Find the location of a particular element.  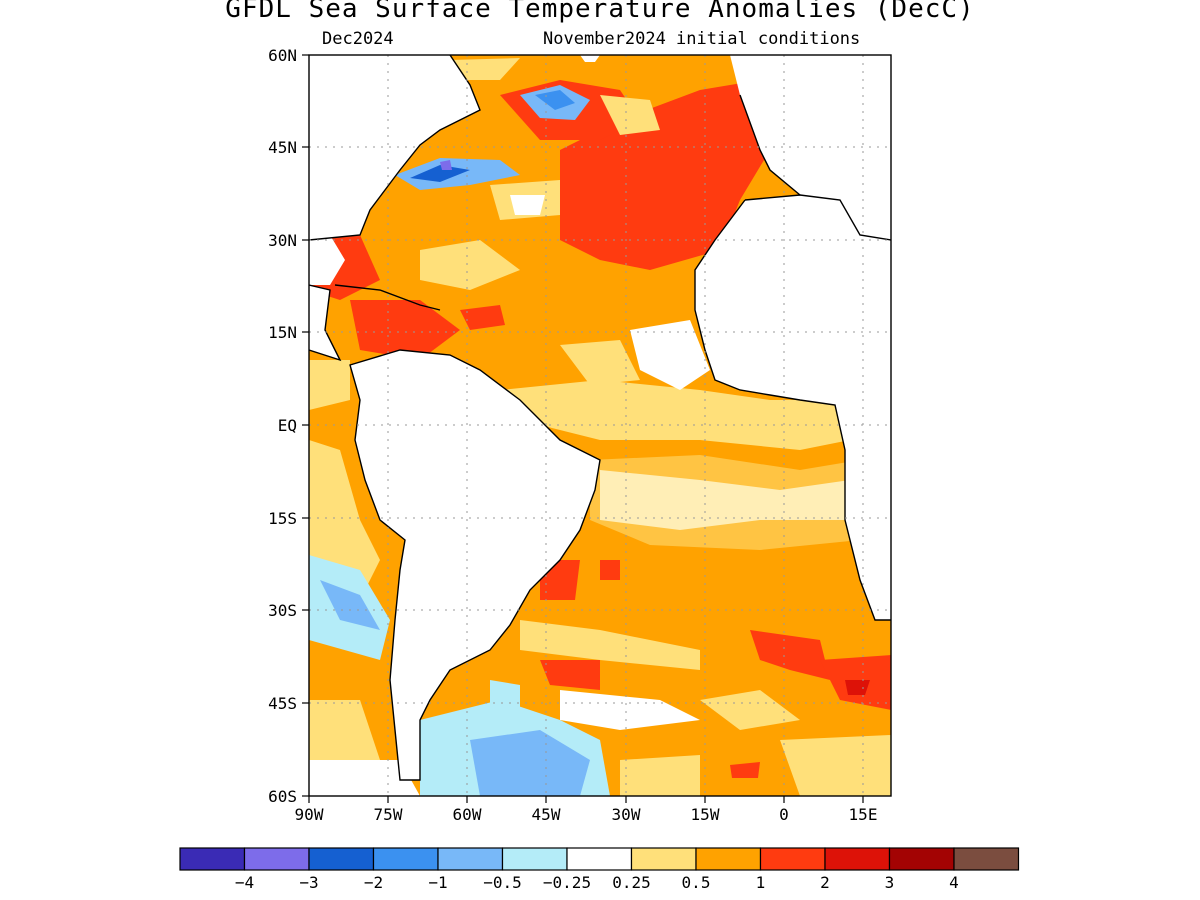

lon-label: 90W is located at coordinates (309, 814).